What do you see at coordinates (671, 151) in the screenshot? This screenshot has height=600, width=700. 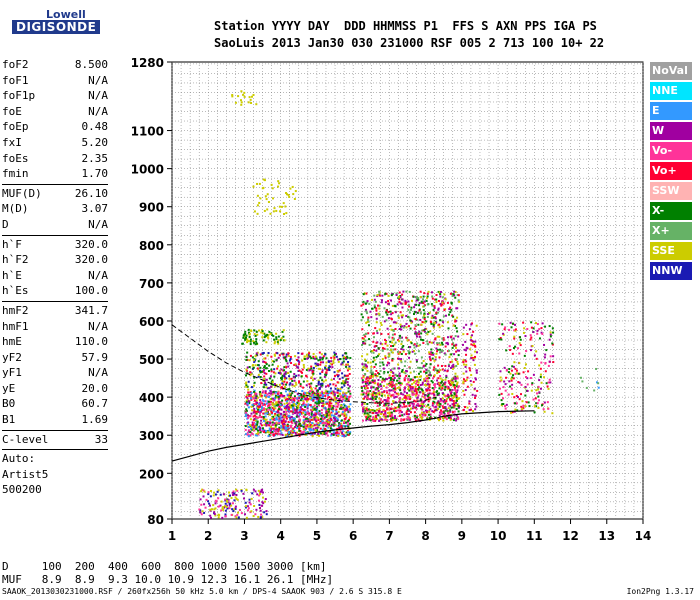 I see `legend-item: Vo-` at bounding box center [671, 151].